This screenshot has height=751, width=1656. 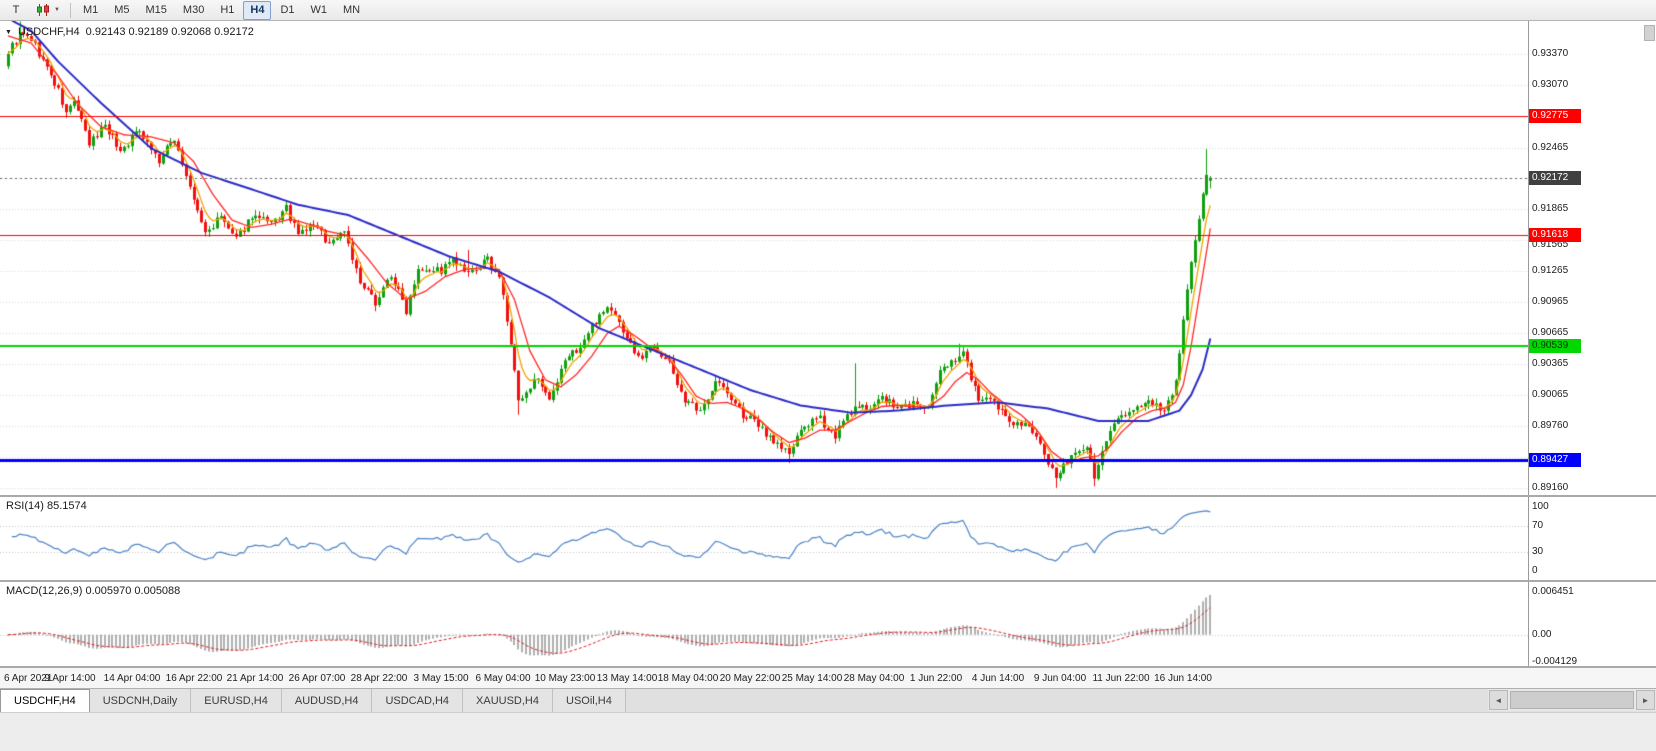 I want to click on time-axis-label: 16 Apr 22:00, so click(x=194, y=678).